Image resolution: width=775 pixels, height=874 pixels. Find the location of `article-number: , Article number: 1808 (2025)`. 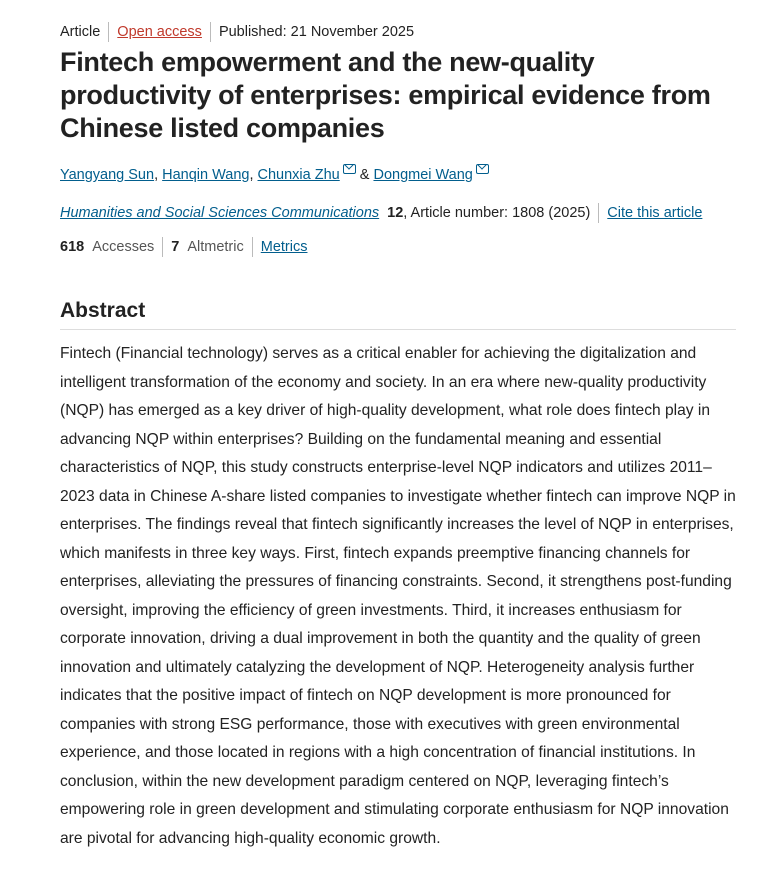

article-number: , Article number: 1808 (2025) is located at coordinates (497, 213).